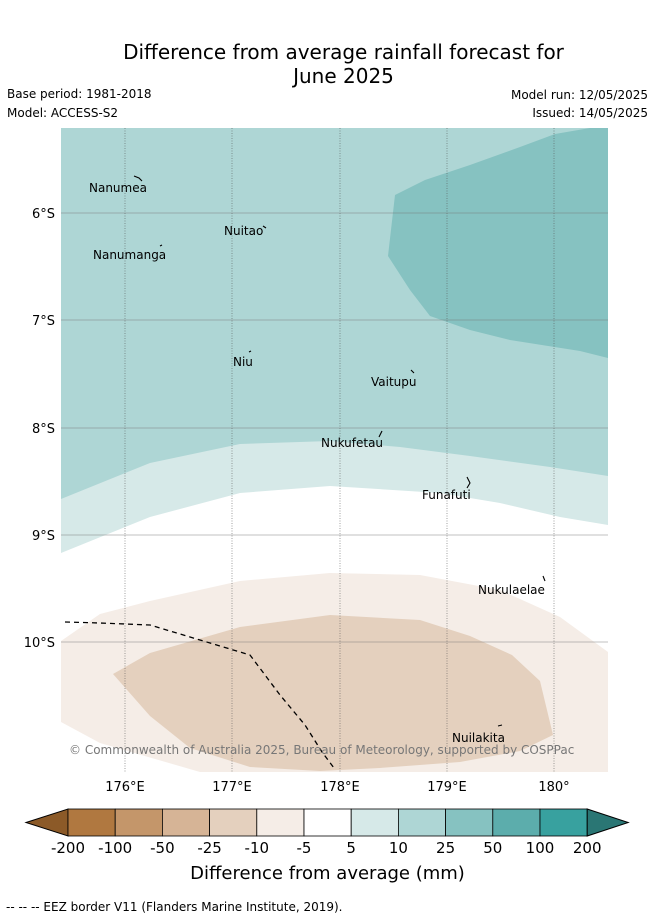 Image resolution: width=655 pixels, height=919 pixels. I want to click on label-nanumea: Nanumea, so click(118, 188).